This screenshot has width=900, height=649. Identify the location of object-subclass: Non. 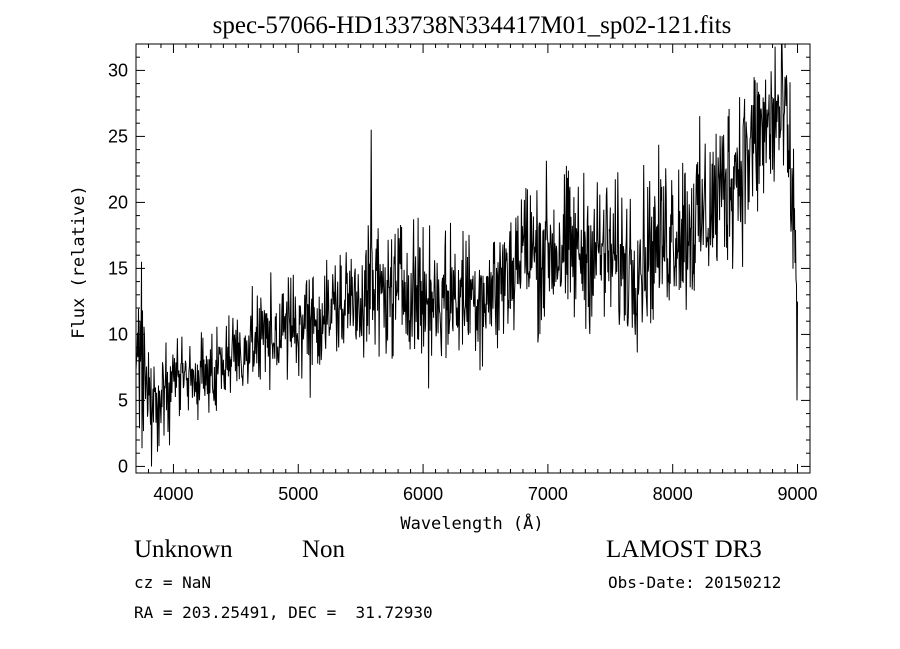
(324, 549).